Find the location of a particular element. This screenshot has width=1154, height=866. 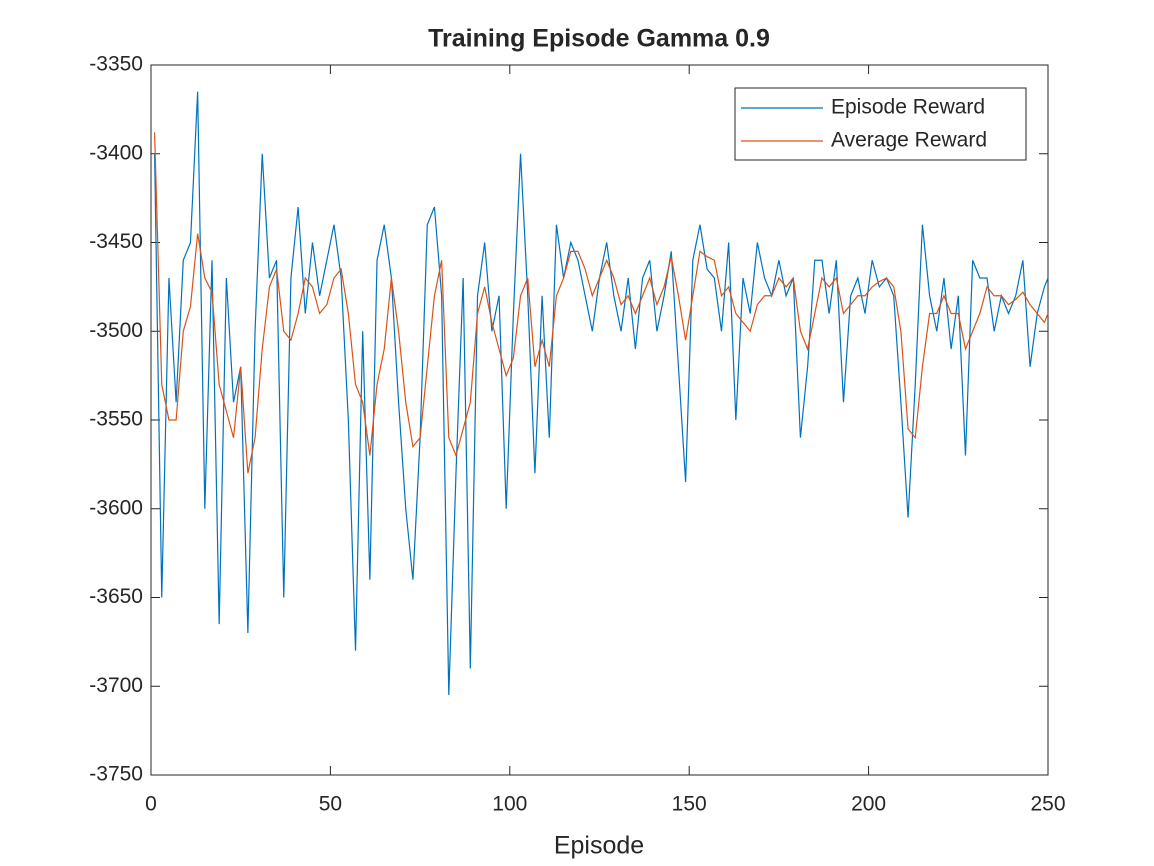

y-tick-label: -3400 is located at coordinates (116, 152).